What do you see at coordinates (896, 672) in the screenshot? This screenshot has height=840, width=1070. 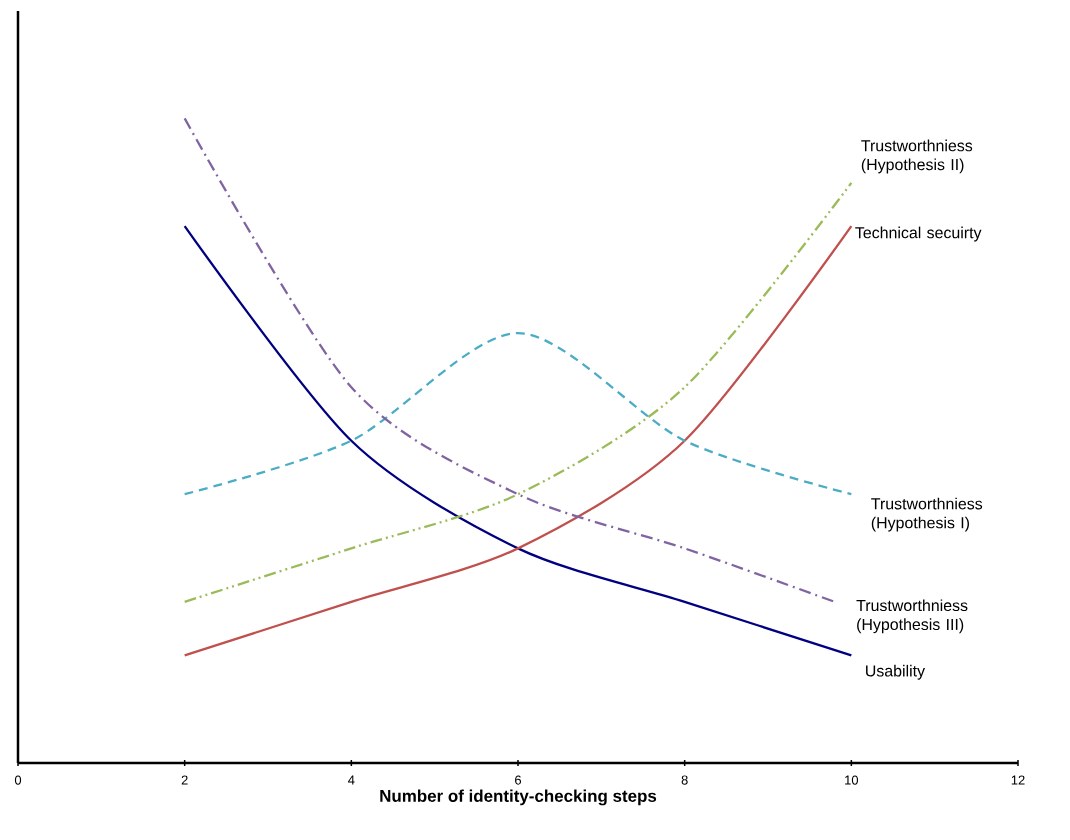 I see `series-label: Usability` at bounding box center [896, 672].